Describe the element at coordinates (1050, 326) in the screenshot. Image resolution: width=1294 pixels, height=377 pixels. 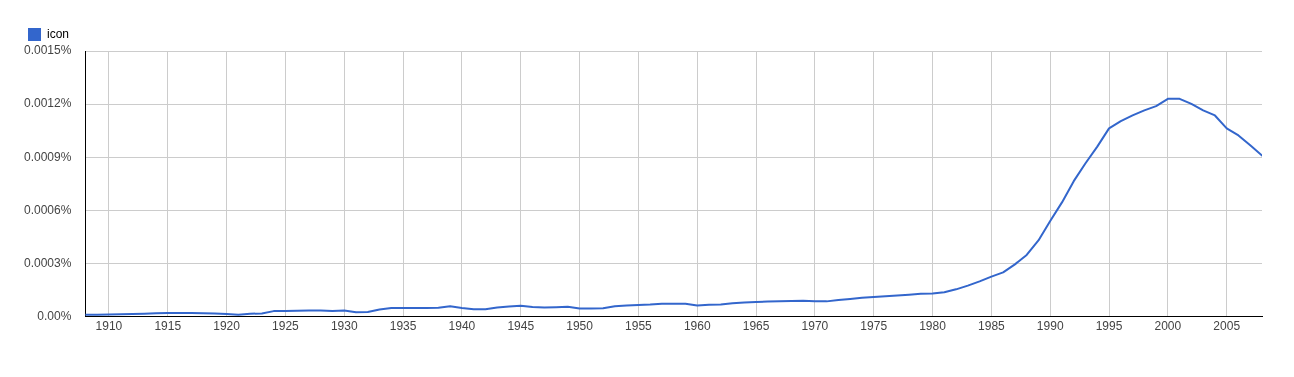
I see `x-tick-label: 1990` at that location.